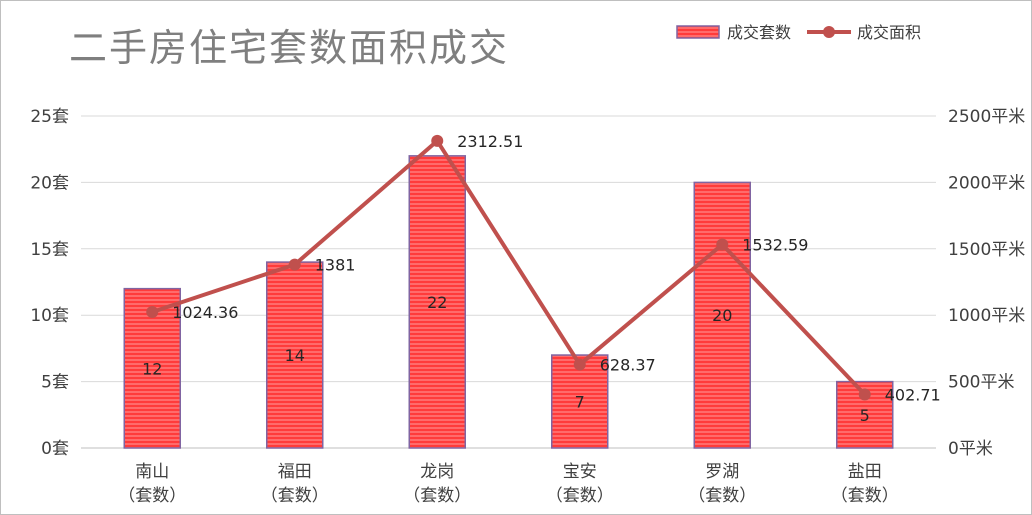  I want to click on bar-data-label: 5, so click(865, 415).